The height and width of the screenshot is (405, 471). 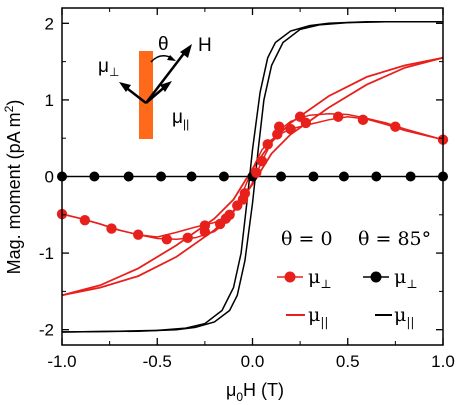 I want to click on inset-schematic: θ H μ⊥ μ||, so click(x=155, y=86).